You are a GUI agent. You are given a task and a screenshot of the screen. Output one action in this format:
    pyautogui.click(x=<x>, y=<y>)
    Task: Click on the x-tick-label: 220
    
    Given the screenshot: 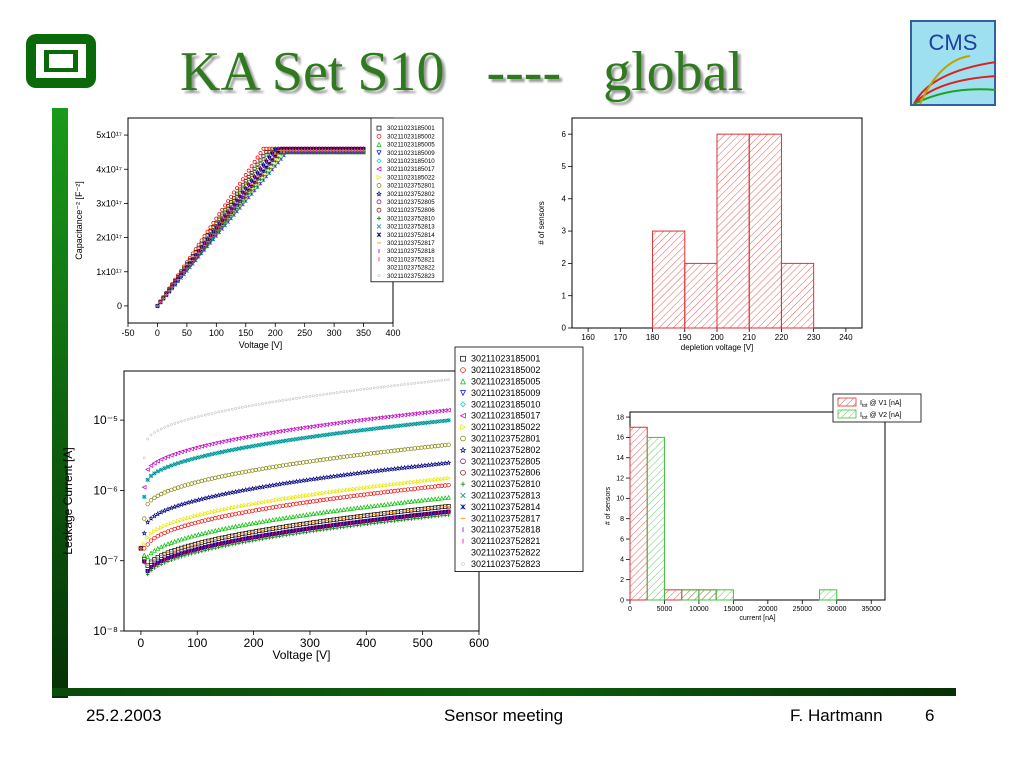 What is the action you would take?
    pyautogui.click(x=782, y=337)
    